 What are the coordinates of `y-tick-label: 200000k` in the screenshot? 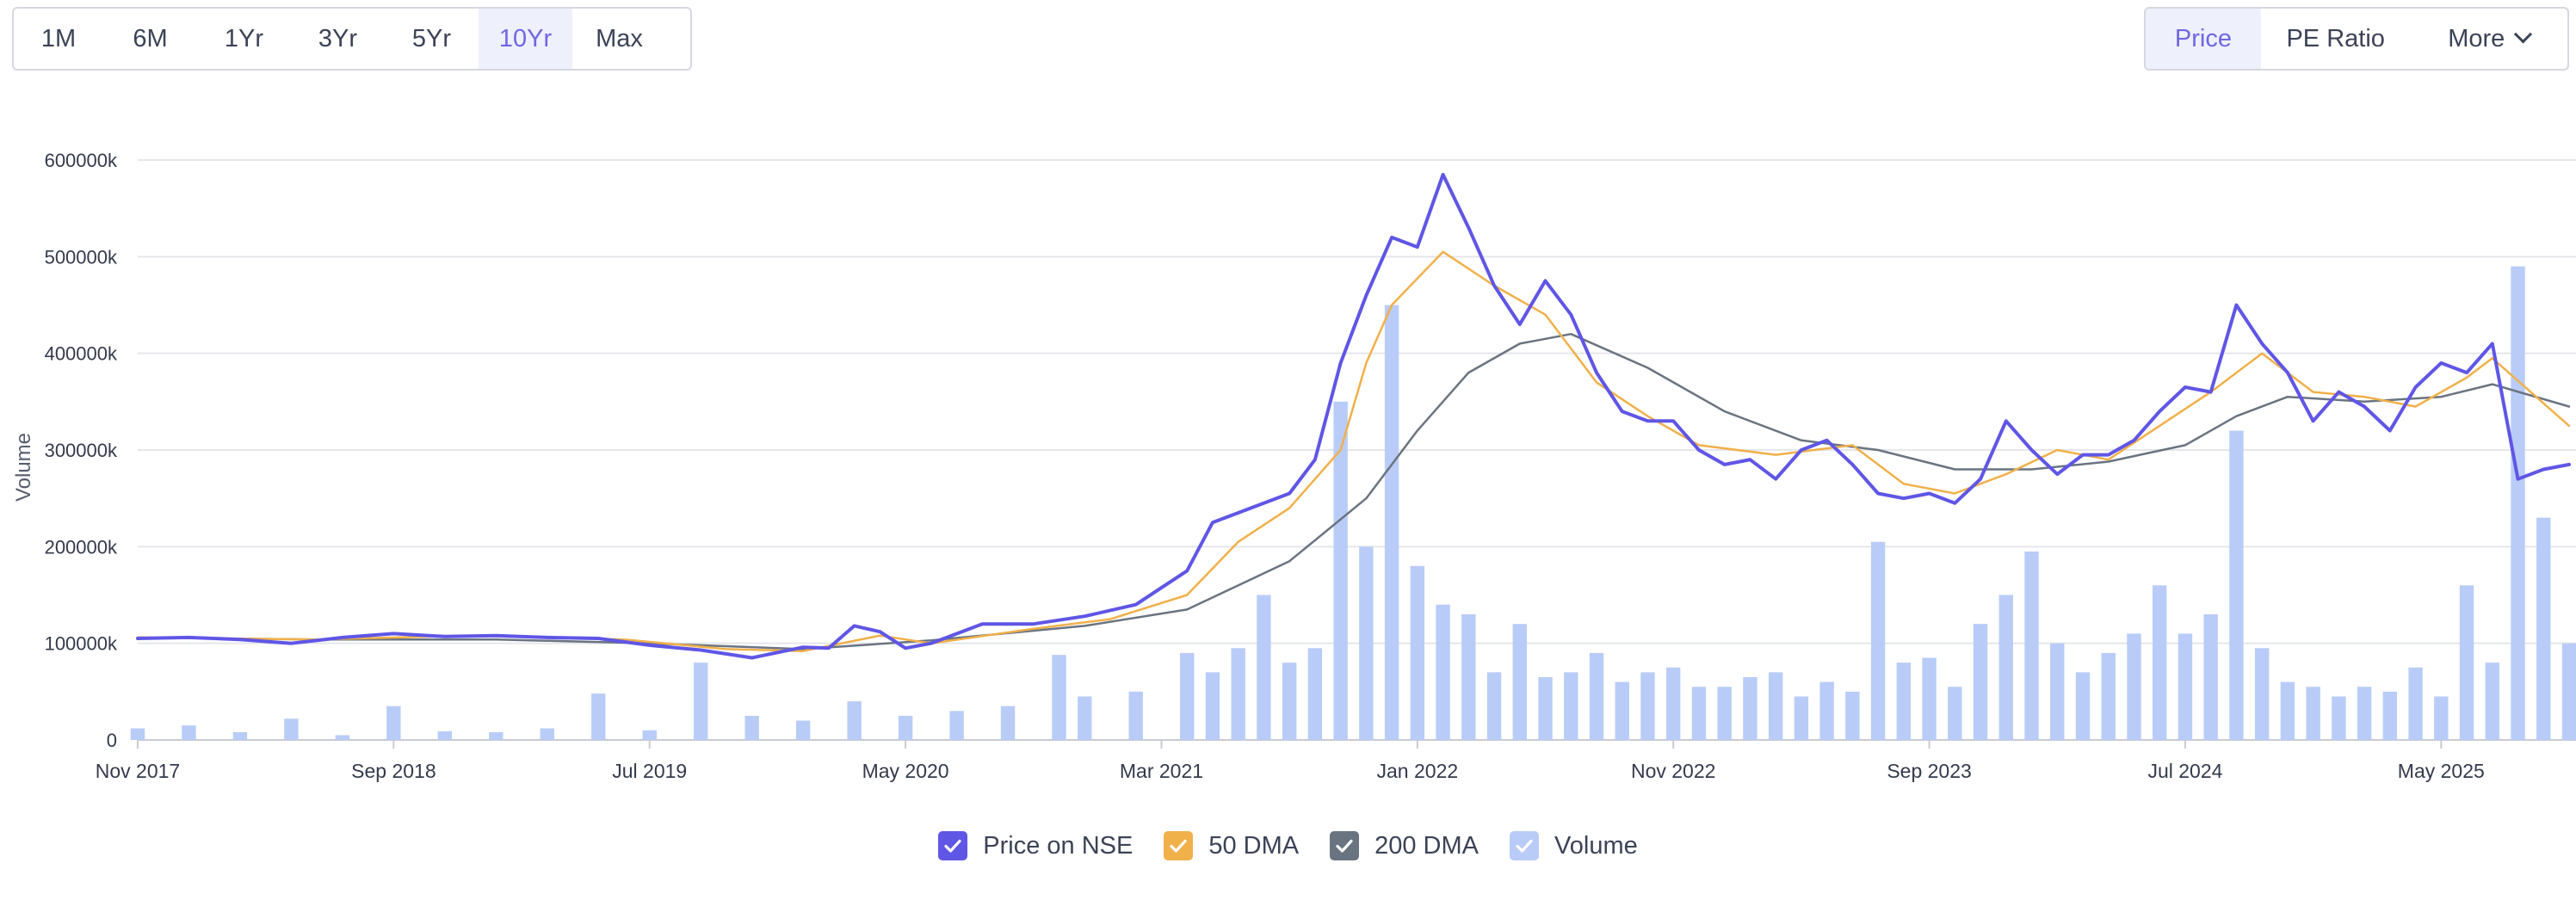 It's located at (81, 547).